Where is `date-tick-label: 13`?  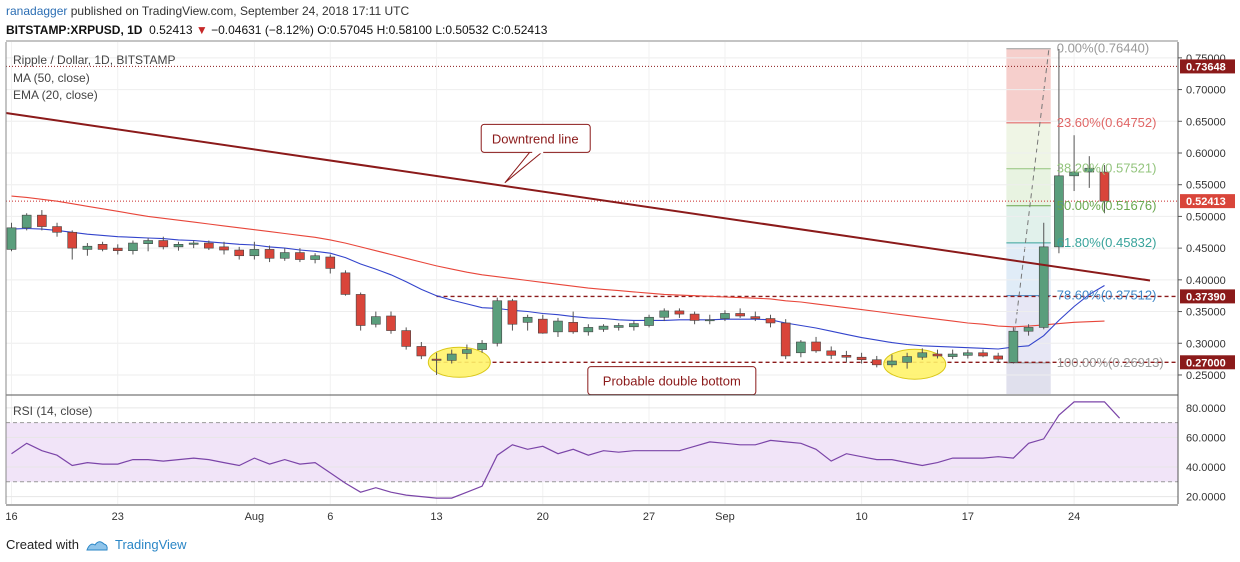
date-tick-label: 13 is located at coordinates (436, 517).